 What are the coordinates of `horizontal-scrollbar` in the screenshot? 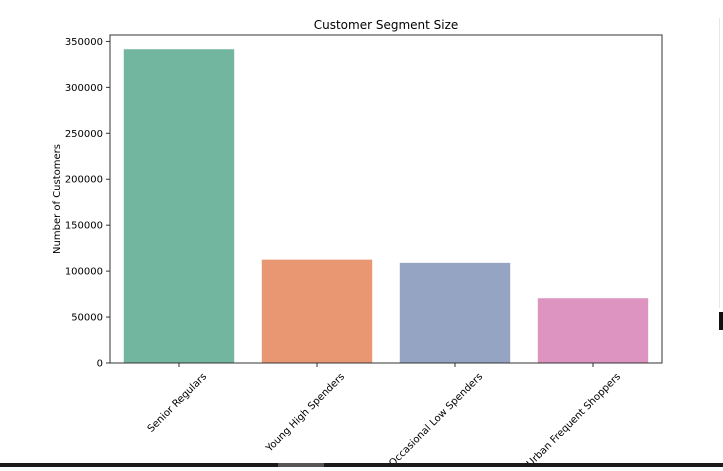 It's located at (361, 465).